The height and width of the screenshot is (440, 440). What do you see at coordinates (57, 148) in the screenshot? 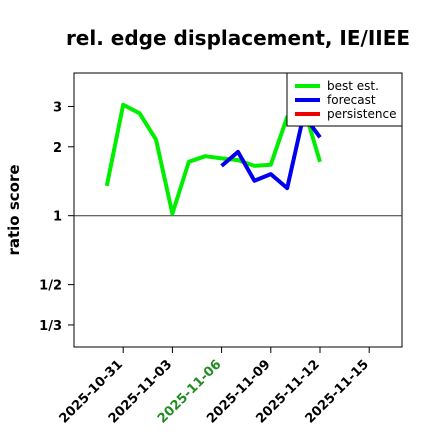
I see `y-tick-label: 2` at bounding box center [57, 148].